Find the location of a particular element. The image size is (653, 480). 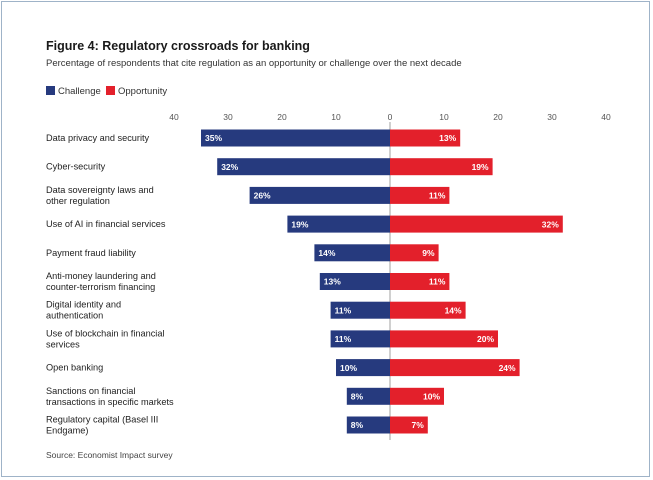

category-label: Endgame) is located at coordinates (67, 431).